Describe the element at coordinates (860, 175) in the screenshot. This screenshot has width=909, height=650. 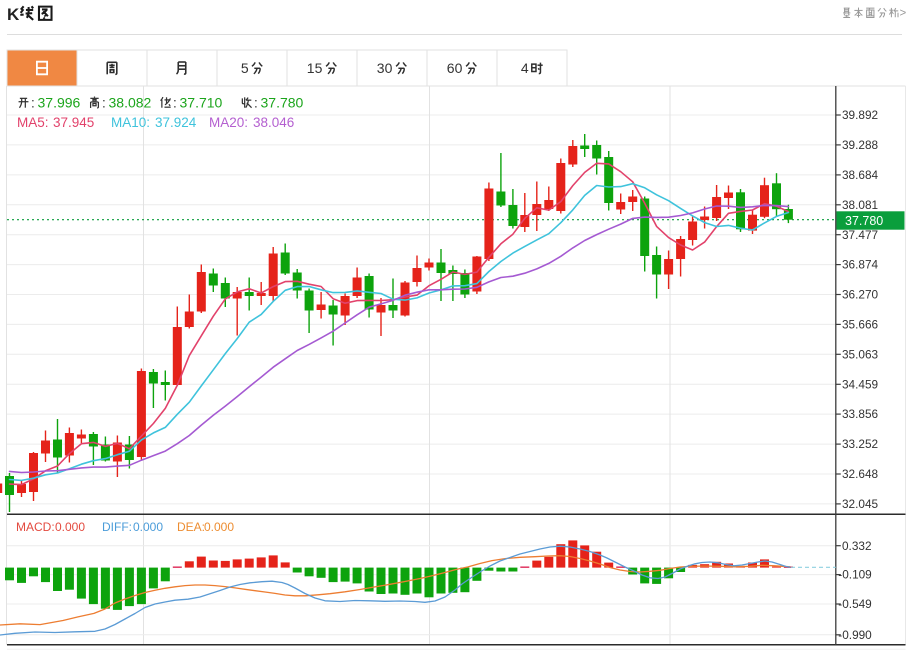
I see `svg-text: 38.684` at that location.